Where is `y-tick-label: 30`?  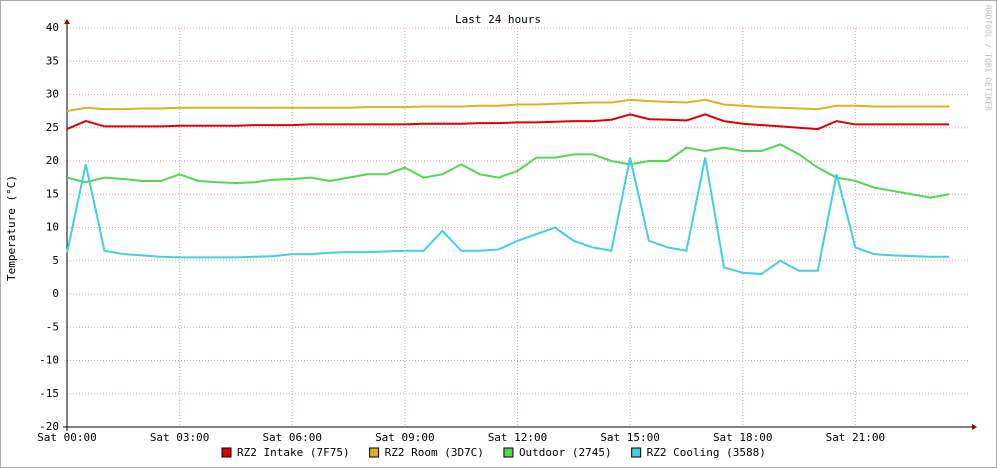
y-tick-label: 30 is located at coordinates (52, 94).